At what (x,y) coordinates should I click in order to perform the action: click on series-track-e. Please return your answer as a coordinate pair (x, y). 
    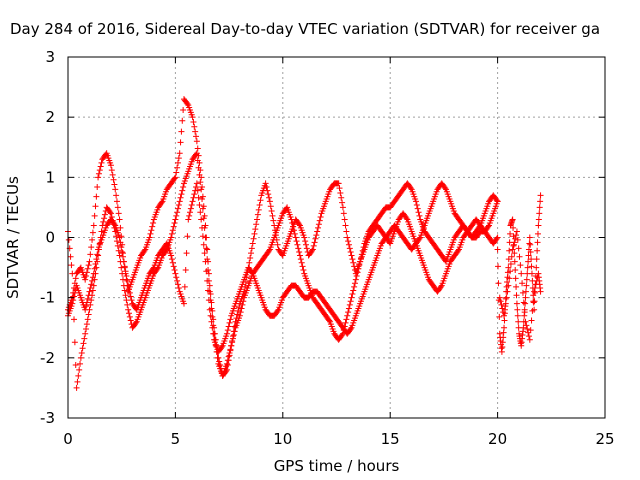
    Looking at the image, I should click on (520, 285).